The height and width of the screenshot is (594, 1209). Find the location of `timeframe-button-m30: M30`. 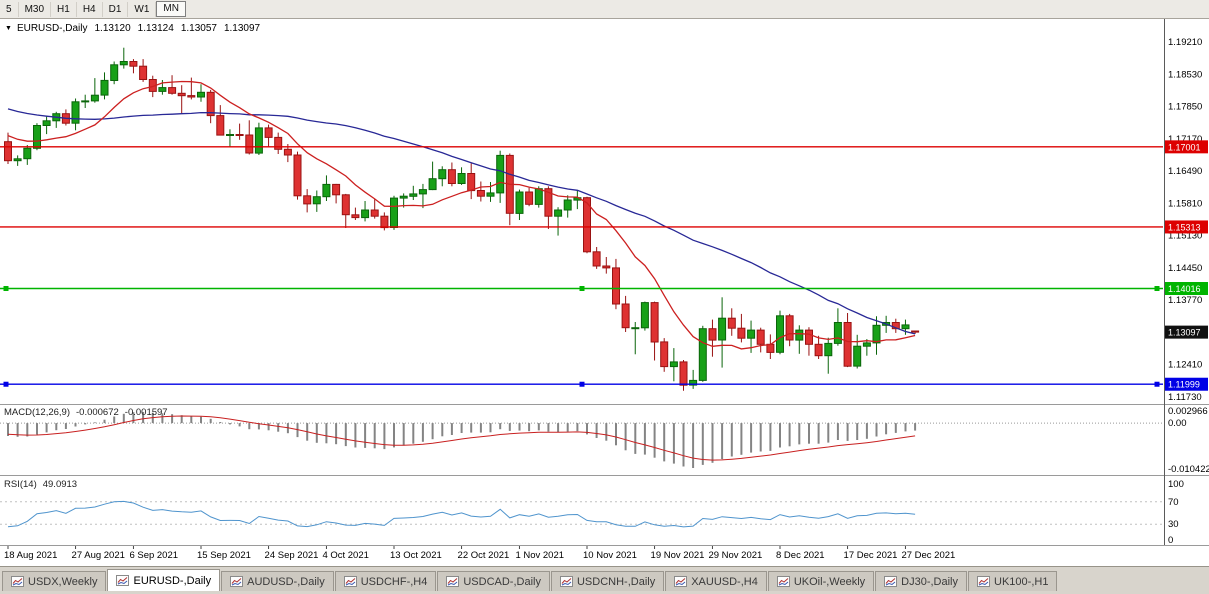

timeframe-button-m30: M30 is located at coordinates (35, 9).